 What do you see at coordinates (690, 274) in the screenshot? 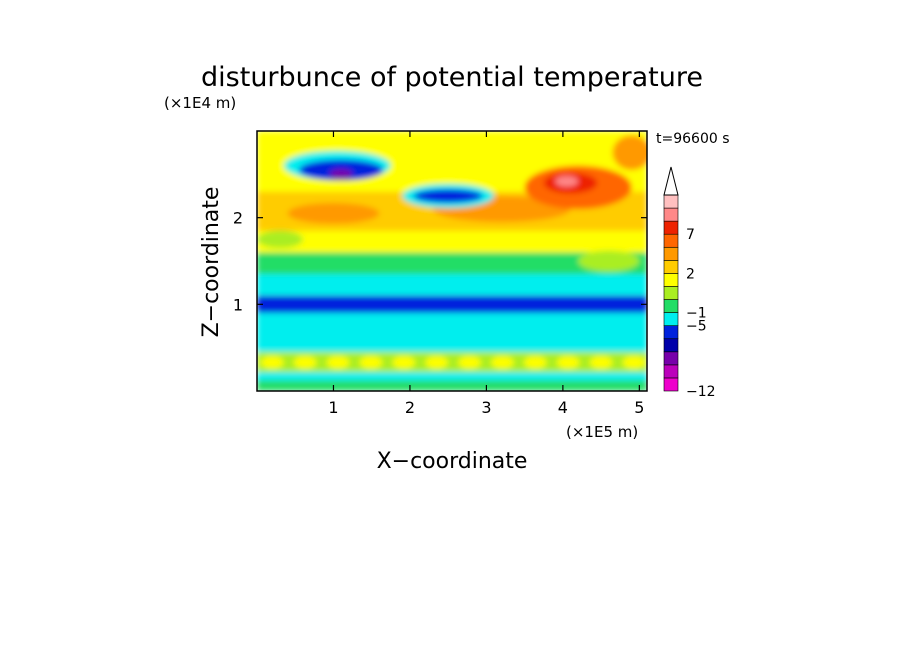
I see `colorbar-label: 2` at bounding box center [690, 274].